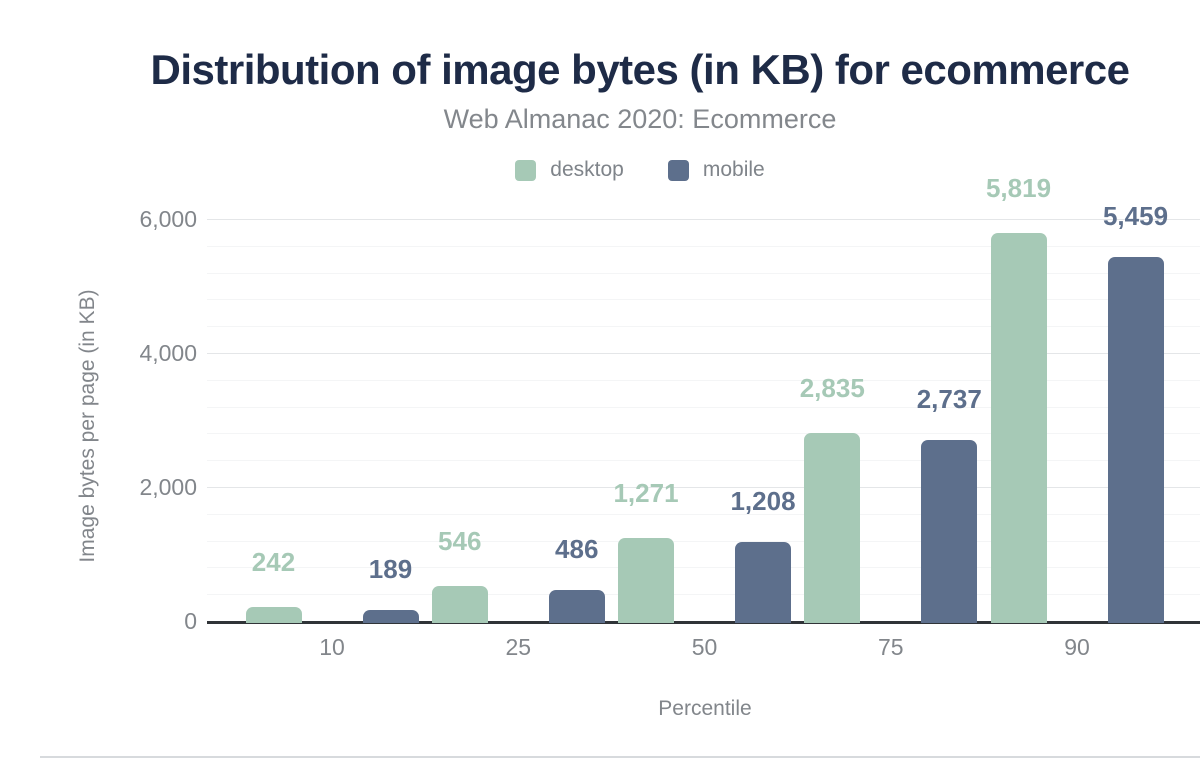  What do you see at coordinates (587, 169) in the screenshot?
I see `legend-label-desktop: desktop` at bounding box center [587, 169].